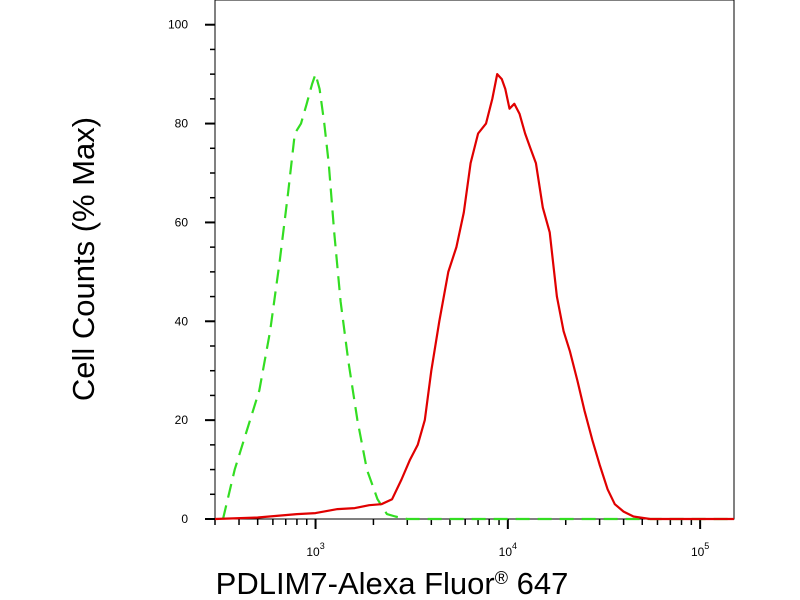 Image resolution: width=800 pixels, height=600 pixels. Describe the element at coordinates (322, 546) in the screenshot. I see `x-tick-exponent: 3` at that location.